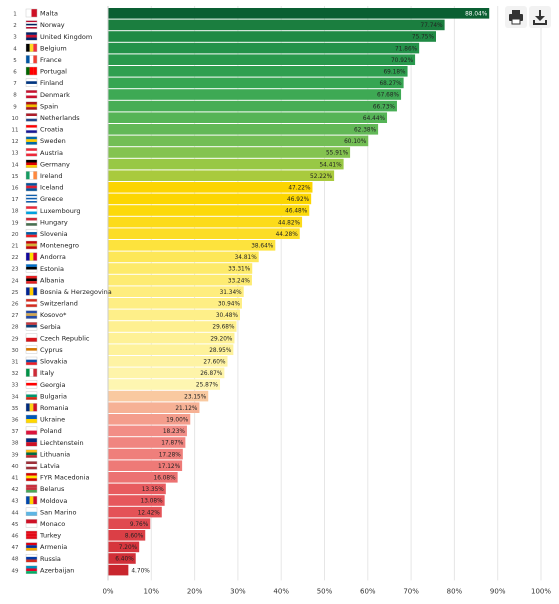  Describe the element at coordinates (15, 467) in the screenshot. I see `rank-label: 40` at that location.